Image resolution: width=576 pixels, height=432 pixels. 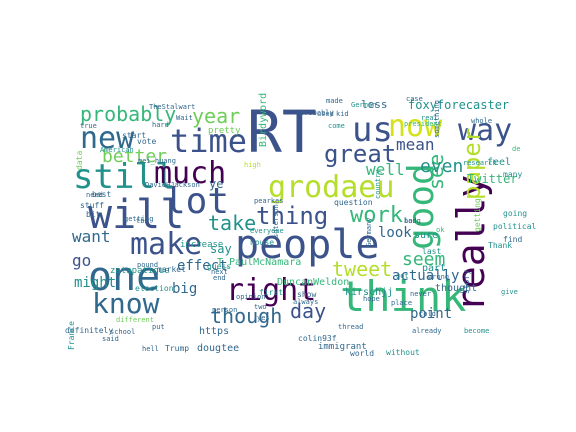 What do you see at coordinates (208, 141) in the screenshot?
I see `cloud-word: time` at bounding box center [208, 141].